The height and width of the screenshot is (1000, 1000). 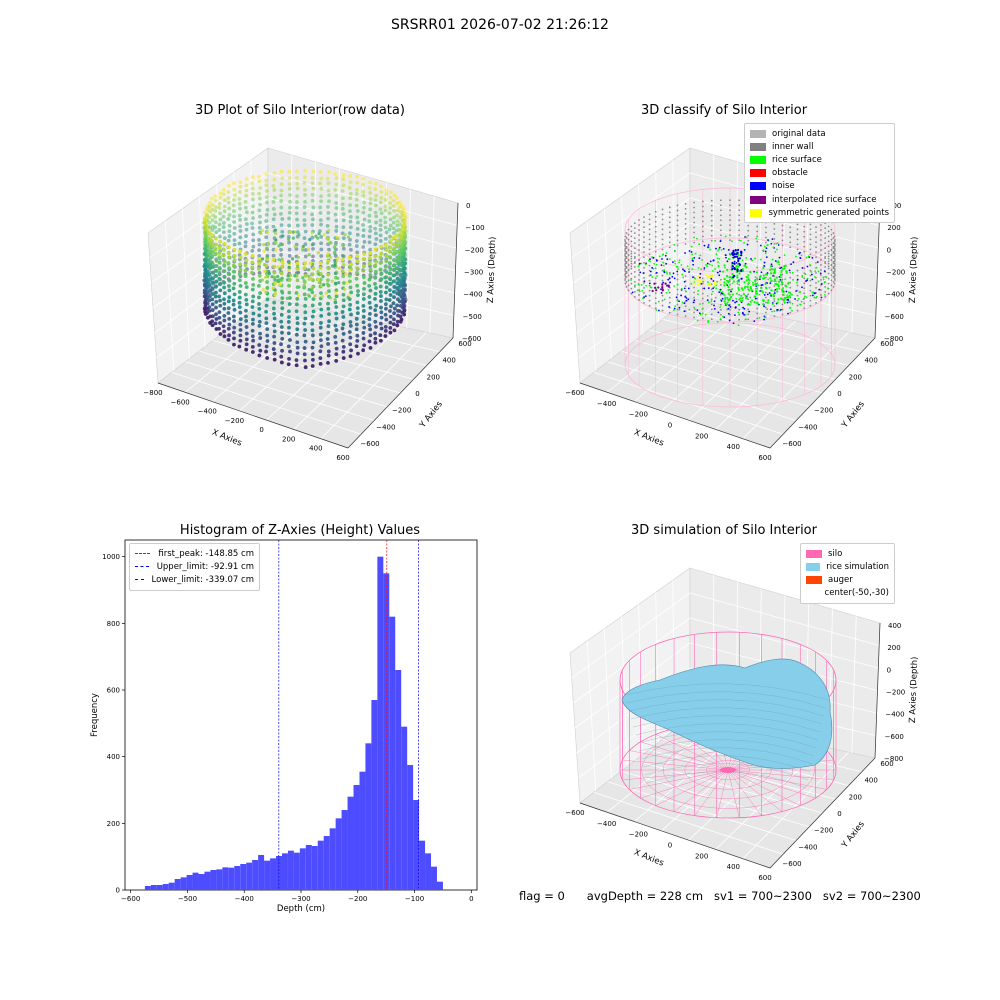 What do you see at coordinates (819, 173) in the screenshot?
I see `legend-entry: obstacle` at bounding box center [819, 173].